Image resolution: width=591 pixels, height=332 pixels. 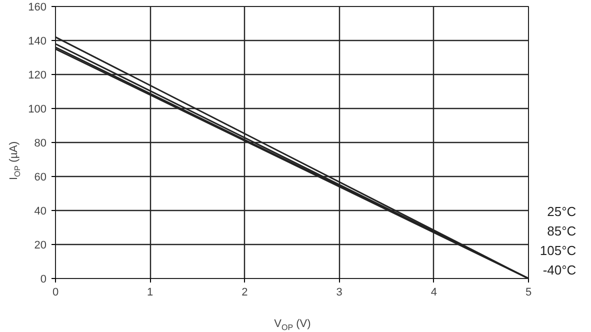 What do you see at coordinates (561, 211) in the screenshot?
I see `text: 25°C` at bounding box center [561, 211].